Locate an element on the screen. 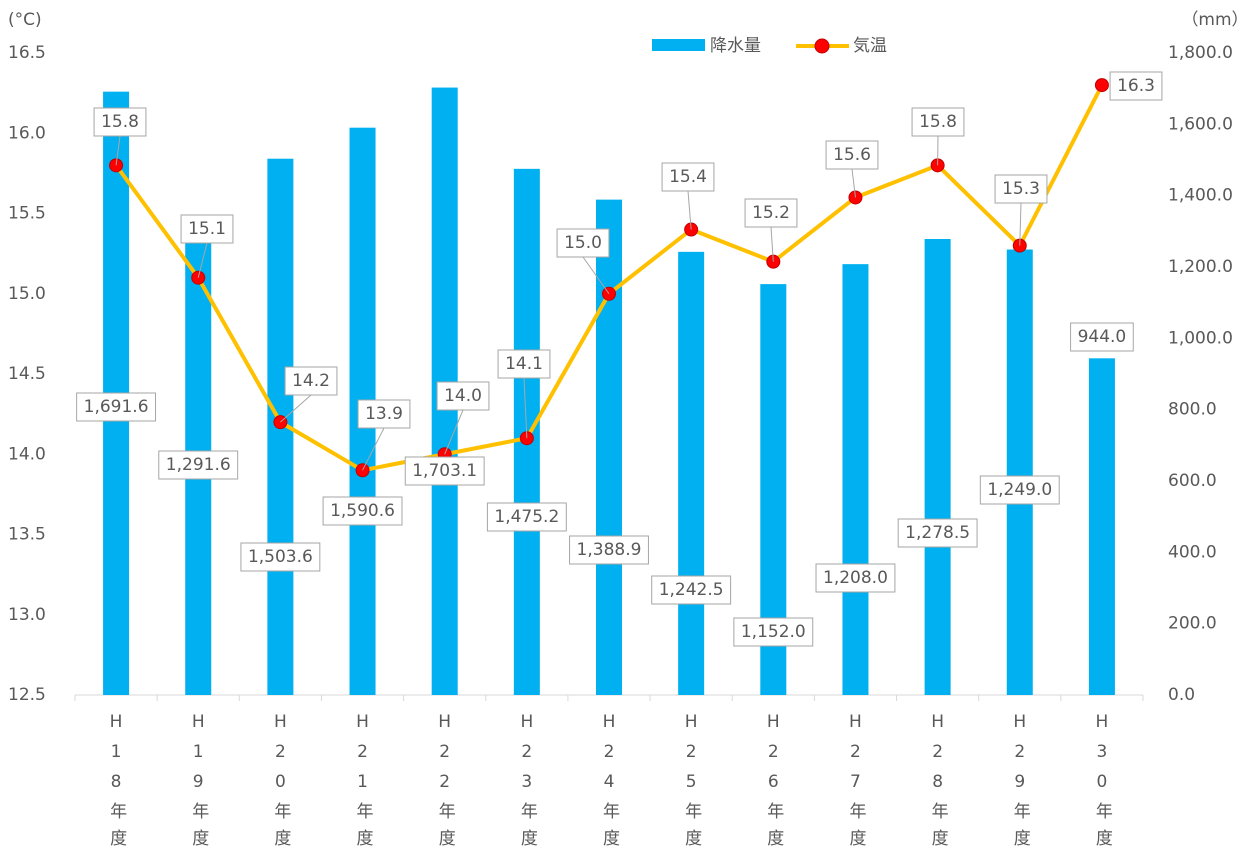 This screenshot has width=1251, height=868. line-label: 14.1 is located at coordinates (524, 364).